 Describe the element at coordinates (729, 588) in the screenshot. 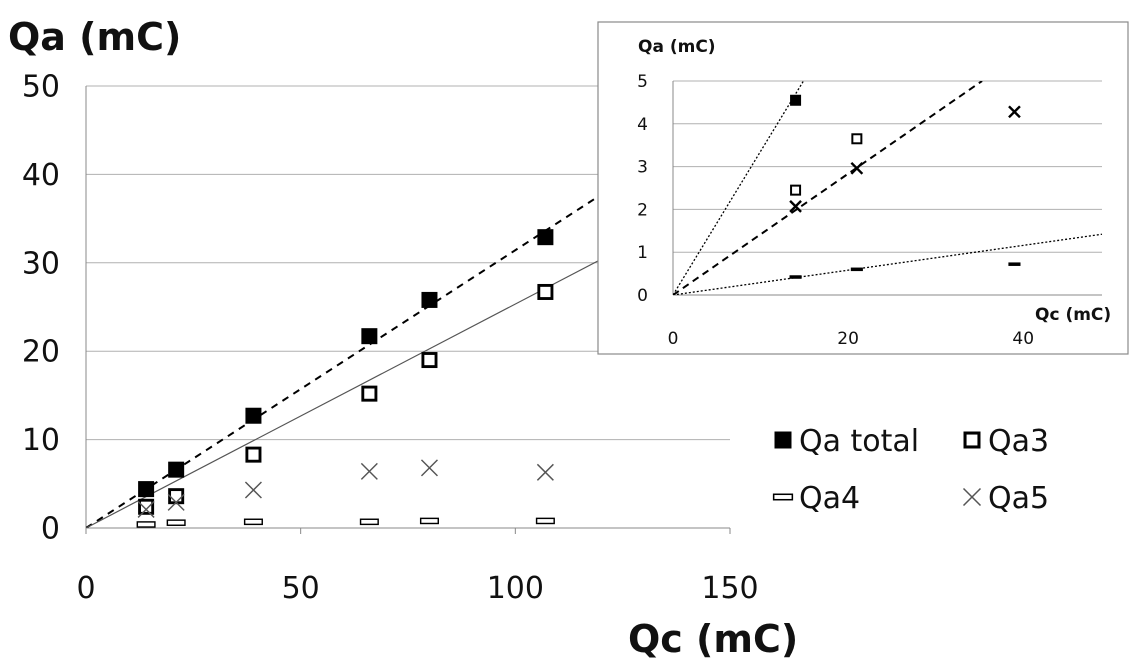

I see `x-tick-label: 150` at that location.